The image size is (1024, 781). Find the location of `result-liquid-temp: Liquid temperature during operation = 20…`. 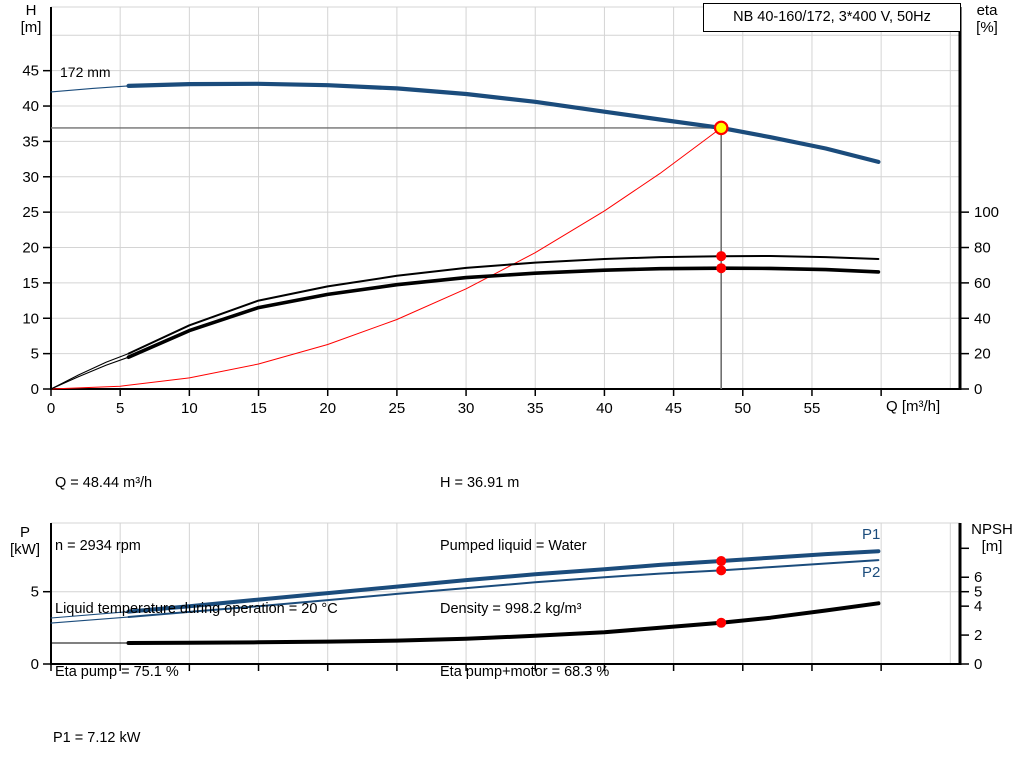

result-liquid-temp: Liquid temperature during operation = 20… is located at coordinates (196, 609).